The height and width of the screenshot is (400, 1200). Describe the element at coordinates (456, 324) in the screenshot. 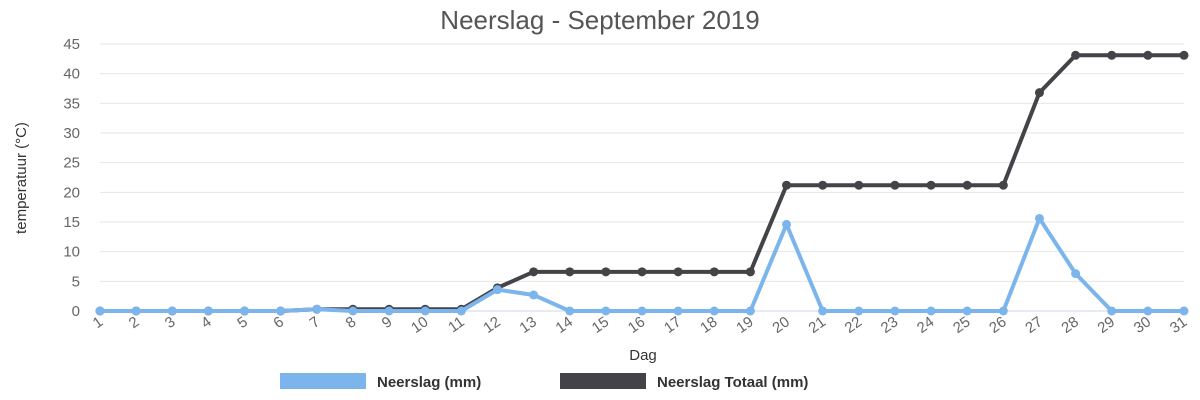

I see `x-tick-label: 11` at that location.